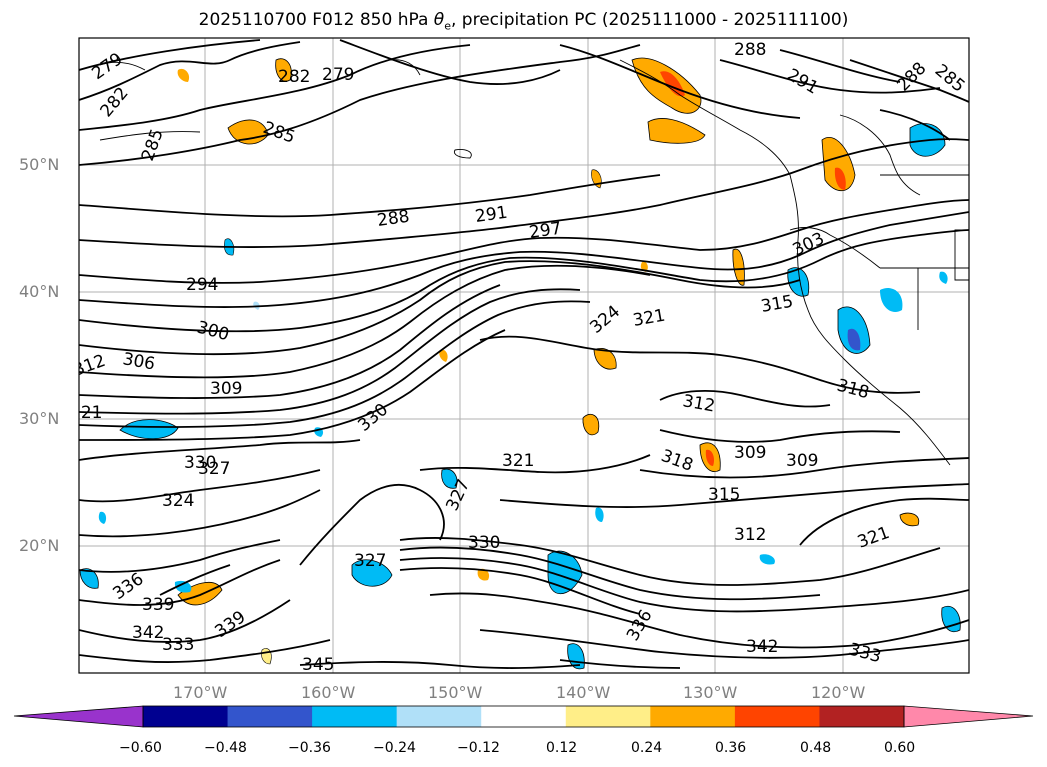 This screenshot has height=767, width=1047. What do you see at coordinates (200, 692) in the screenshot?
I see `lon-label: 170°W` at bounding box center [200, 692].